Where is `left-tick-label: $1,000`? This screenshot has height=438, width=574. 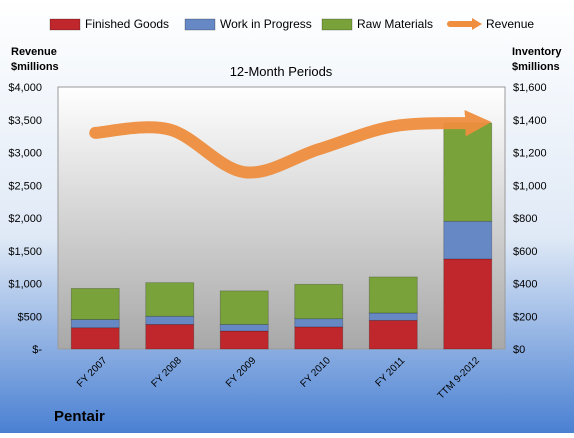
left-tick-label: $1,000 is located at coordinates (25, 285).